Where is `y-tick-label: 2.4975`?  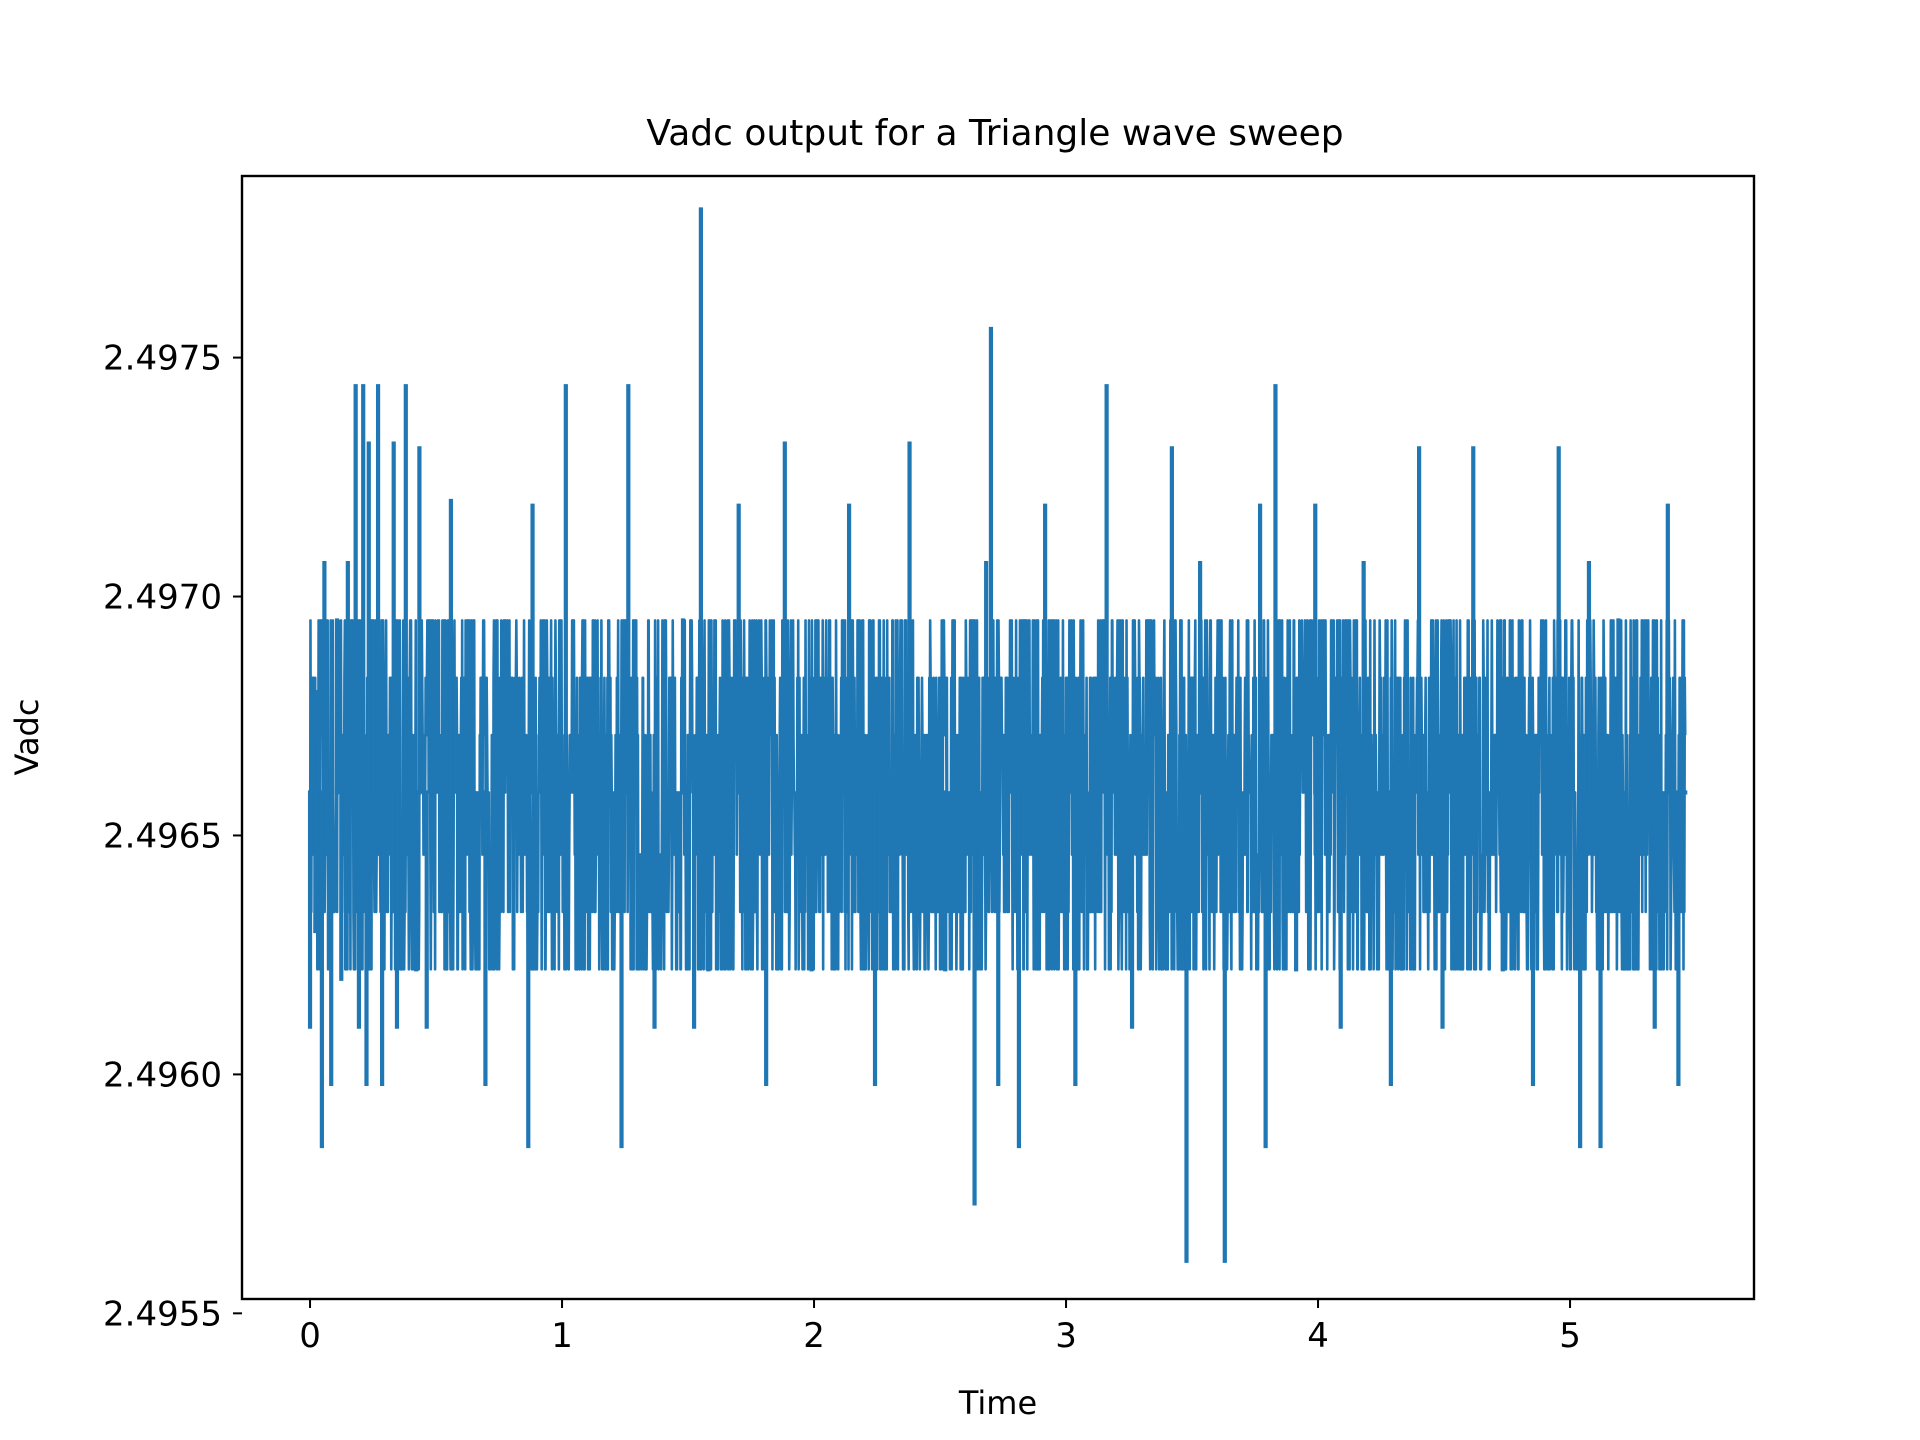
y-tick-label: 2.4975 is located at coordinates (162, 359).